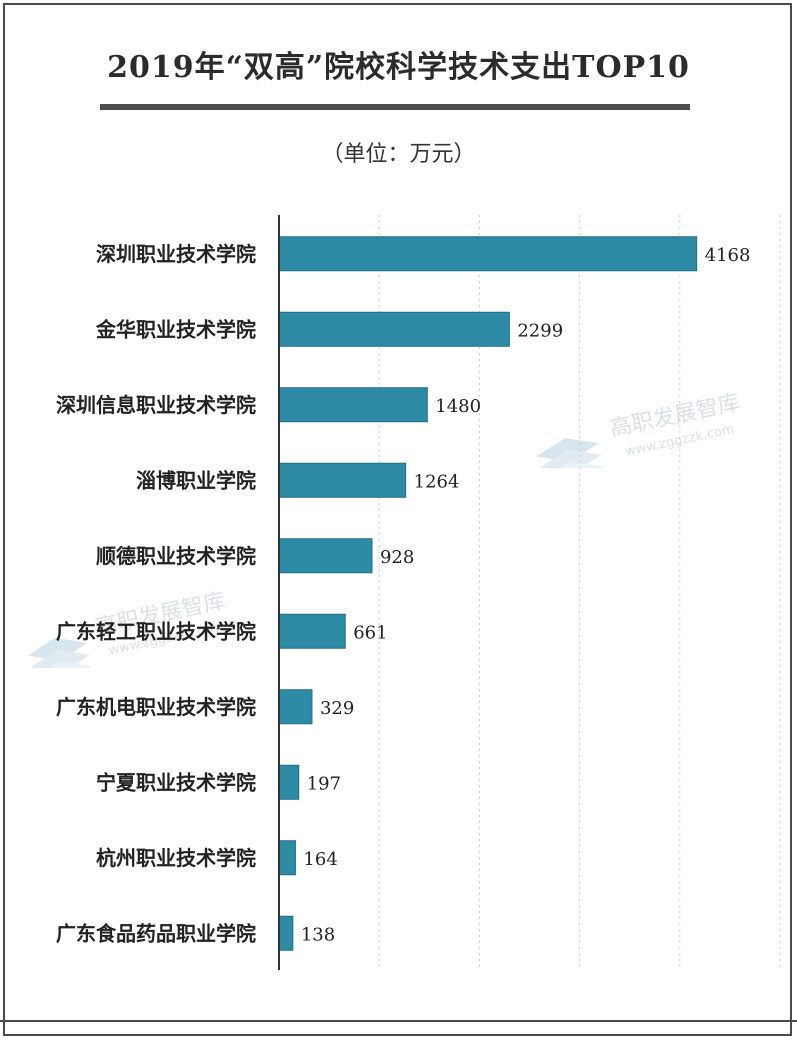 The image size is (797, 1041). What do you see at coordinates (728, 255) in the screenshot?
I see `data-label: 4168` at bounding box center [728, 255].